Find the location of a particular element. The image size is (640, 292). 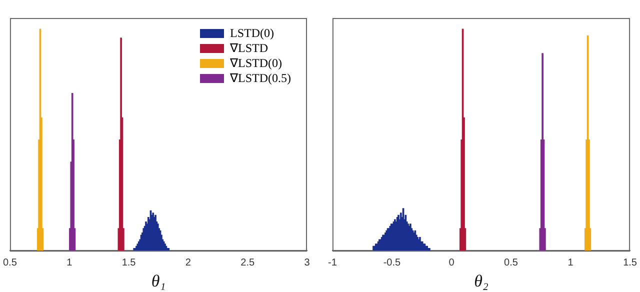

legend-label: LSTD(0) is located at coordinates (252, 33).